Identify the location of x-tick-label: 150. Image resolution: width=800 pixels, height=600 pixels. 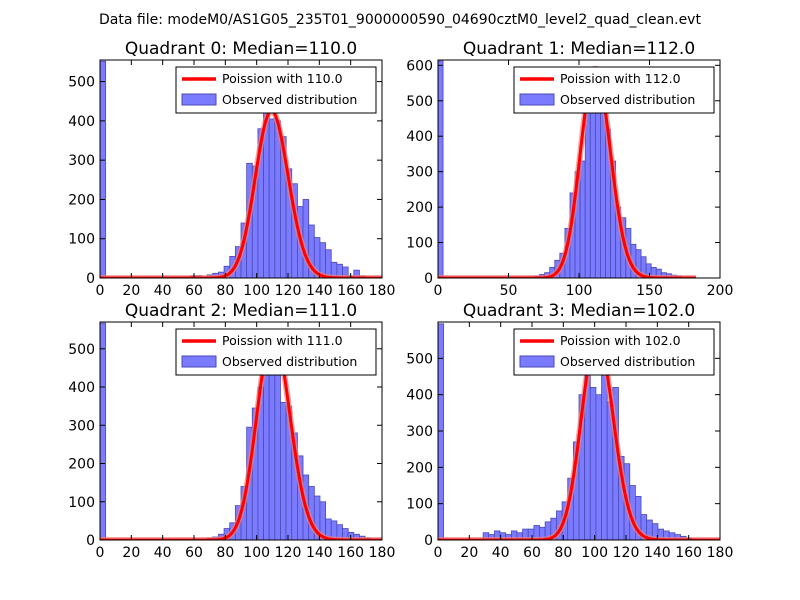
(649, 291).